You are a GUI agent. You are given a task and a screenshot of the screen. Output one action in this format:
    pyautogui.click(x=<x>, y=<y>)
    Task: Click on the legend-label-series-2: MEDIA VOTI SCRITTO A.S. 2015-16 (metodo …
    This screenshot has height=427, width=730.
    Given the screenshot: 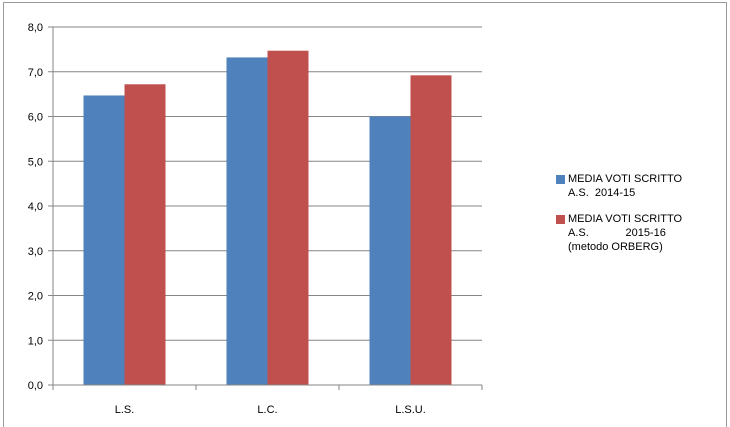 What is the action you would take?
    pyautogui.click(x=625, y=233)
    